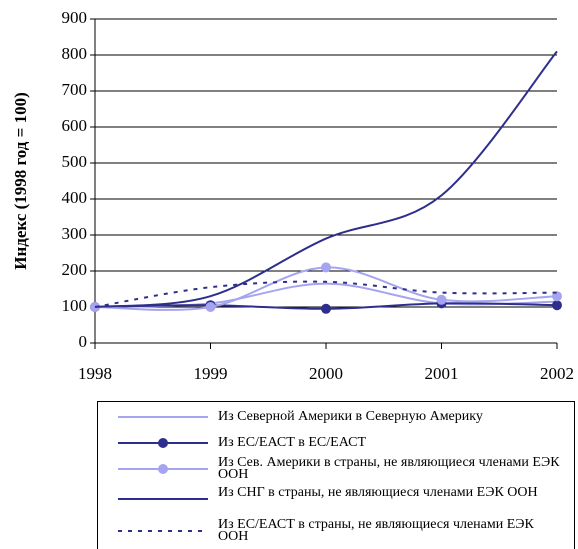 The image size is (578, 549). I want to click on y-tick-label: 300, so click(75, 233).